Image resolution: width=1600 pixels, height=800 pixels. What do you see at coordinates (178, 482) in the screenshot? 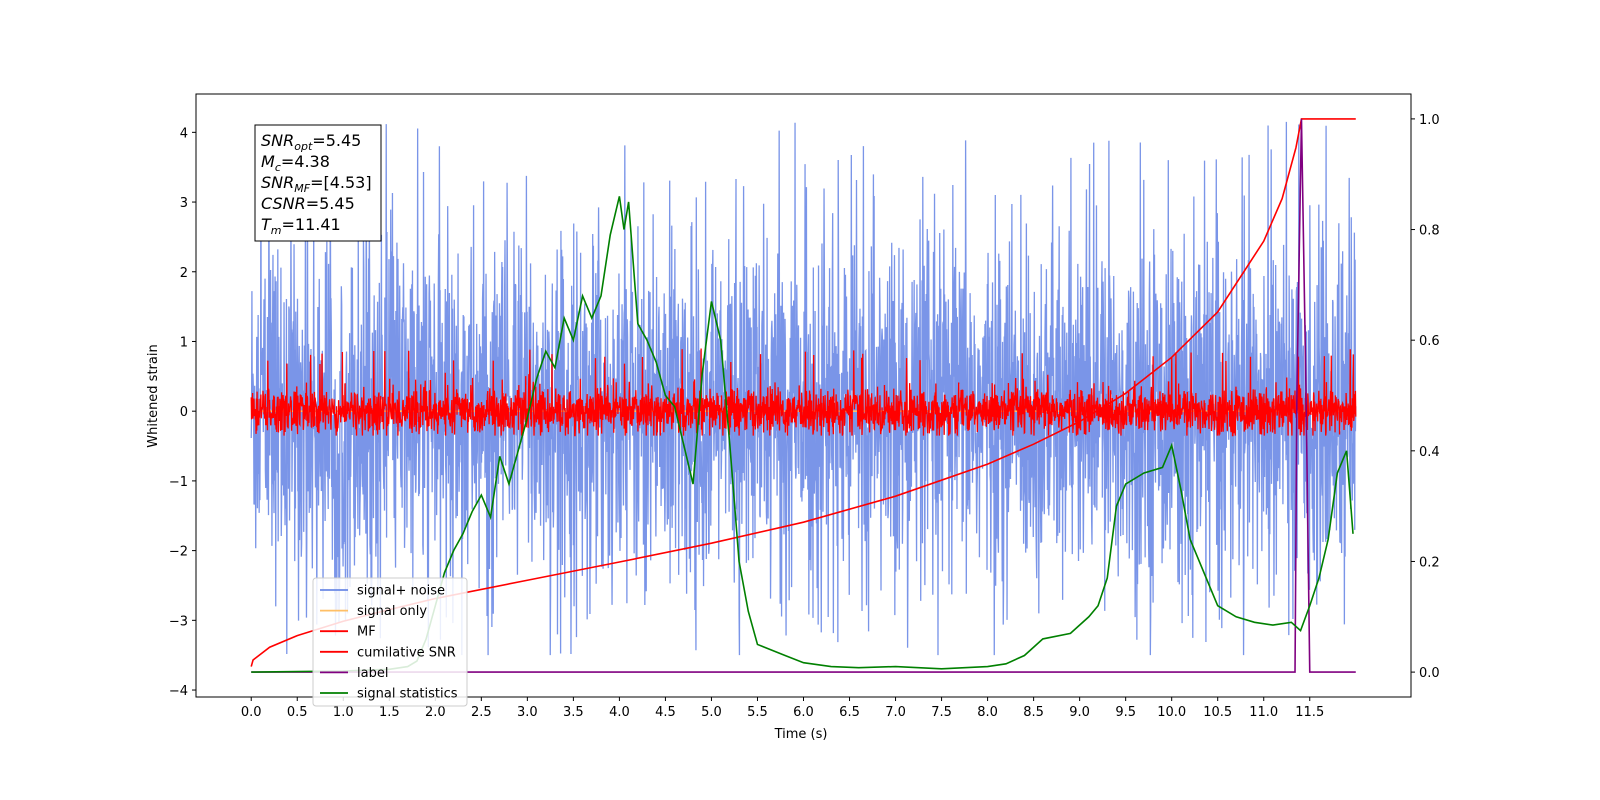
I see `y-tick-label: −1` at bounding box center [178, 482].